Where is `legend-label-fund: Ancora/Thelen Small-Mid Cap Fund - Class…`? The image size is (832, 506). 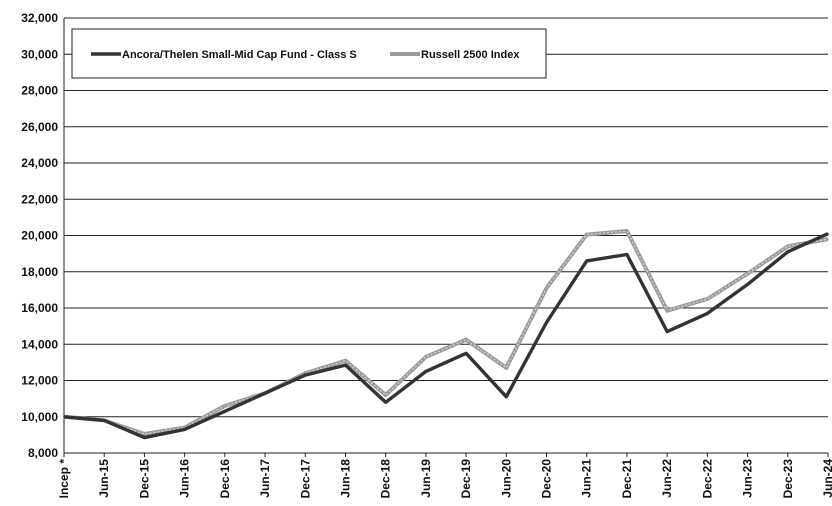
legend-label-fund: Ancora/Thelen Small-Mid Cap Fund - Class… is located at coordinates (239, 55).